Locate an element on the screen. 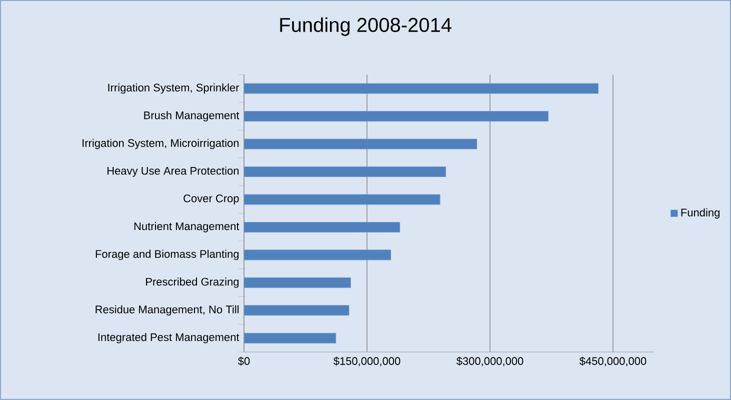  y-tick-label: Prescribed Grazing is located at coordinates (192, 283).